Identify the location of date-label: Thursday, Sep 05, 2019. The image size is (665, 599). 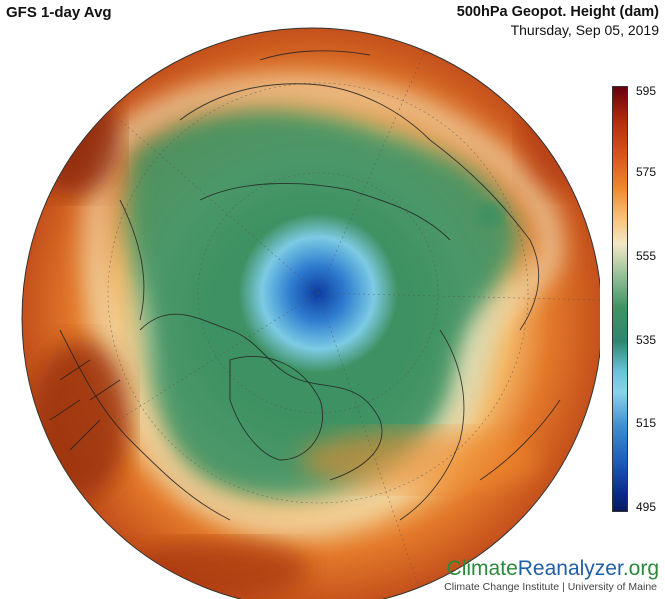
(584, 30).